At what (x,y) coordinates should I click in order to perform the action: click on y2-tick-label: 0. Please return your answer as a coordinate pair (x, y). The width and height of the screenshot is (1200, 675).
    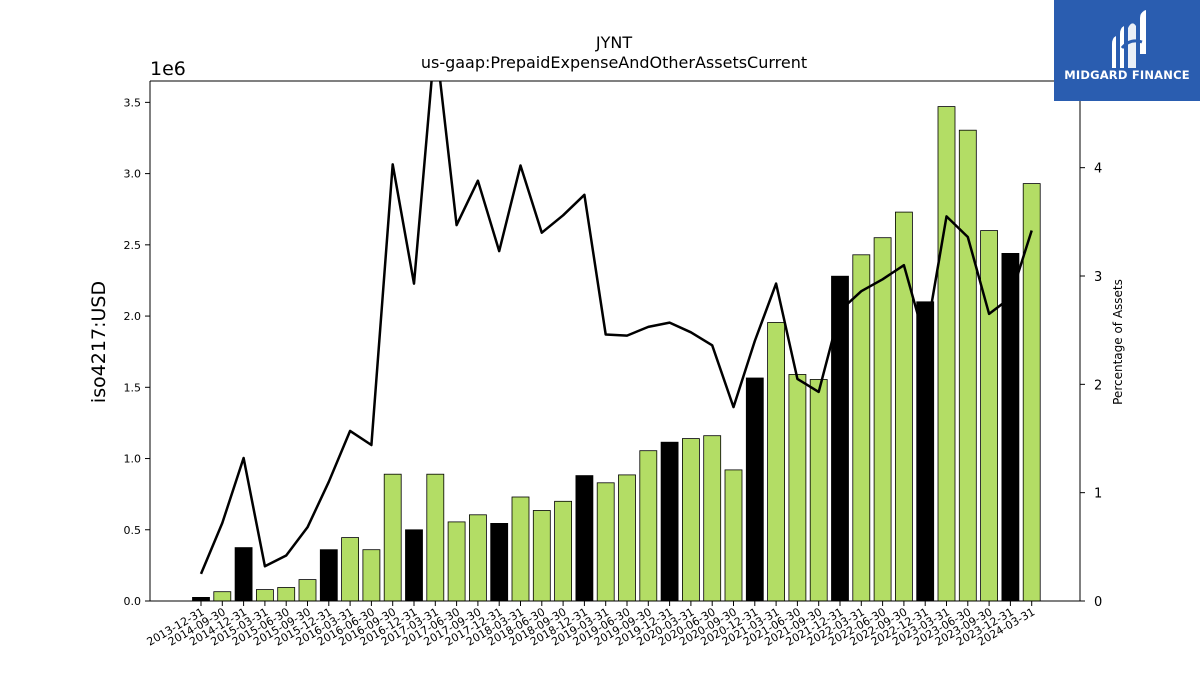
    Looking at the image, I should click on (1098, 602).